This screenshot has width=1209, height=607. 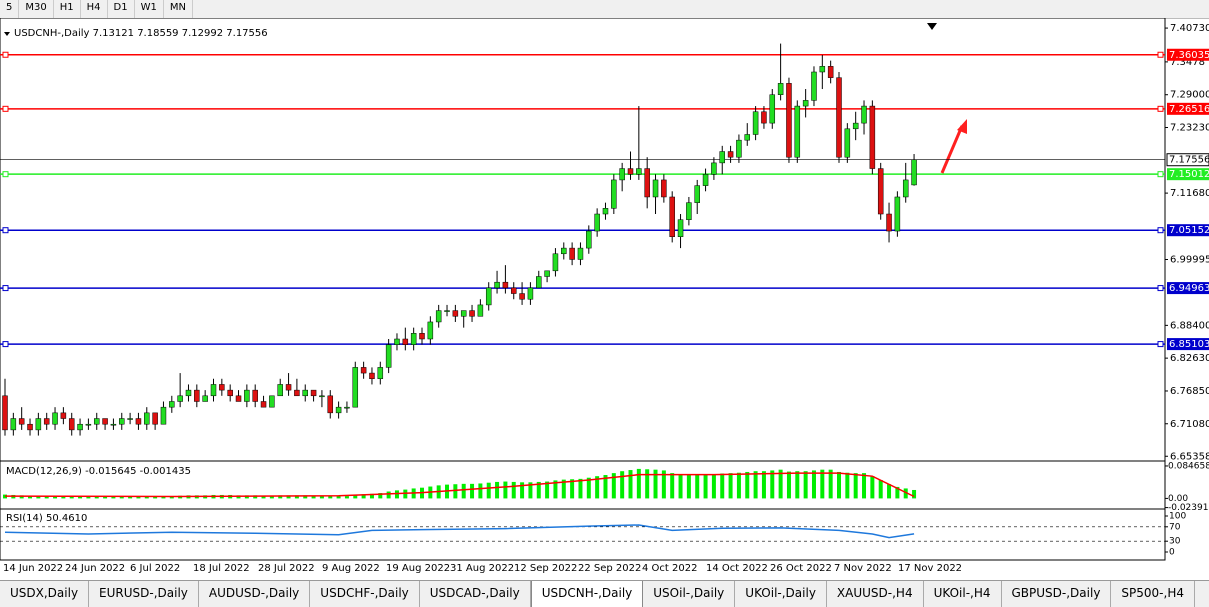 I want to click on timeframe-button: W1, so click(x=149, y=9).